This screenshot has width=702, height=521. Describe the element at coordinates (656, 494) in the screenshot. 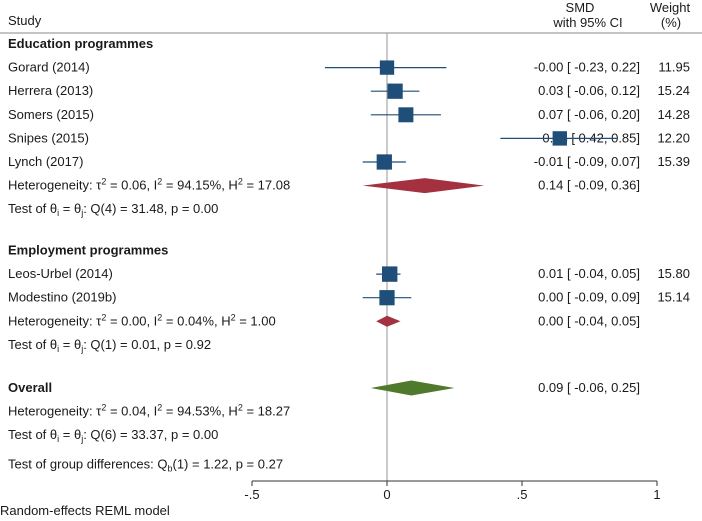

I see `x-axis-tick-label: 1` at that location.